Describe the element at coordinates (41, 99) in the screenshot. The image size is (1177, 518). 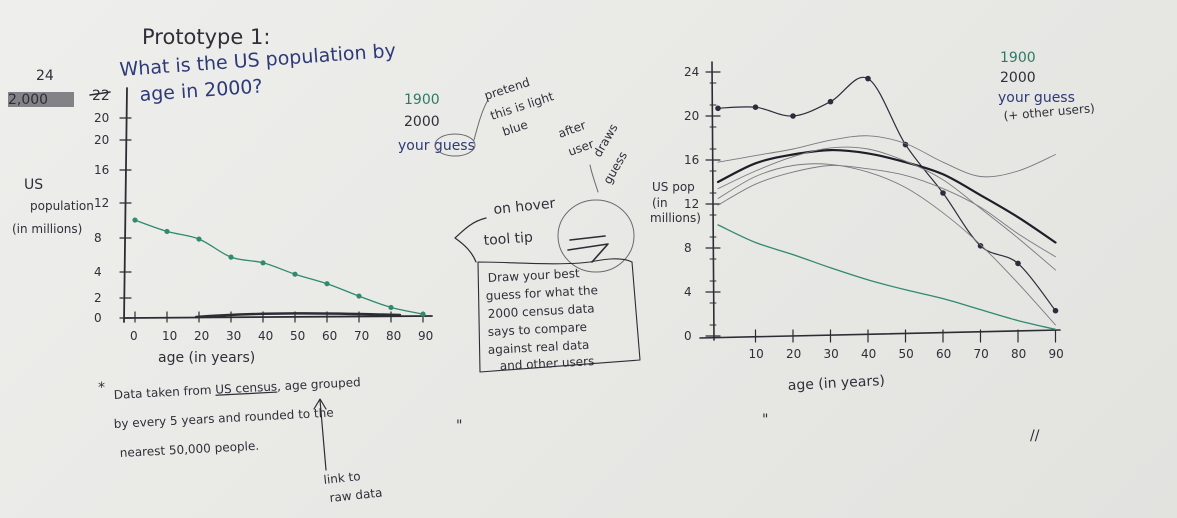
I see `scribble-out-mark` at that location.